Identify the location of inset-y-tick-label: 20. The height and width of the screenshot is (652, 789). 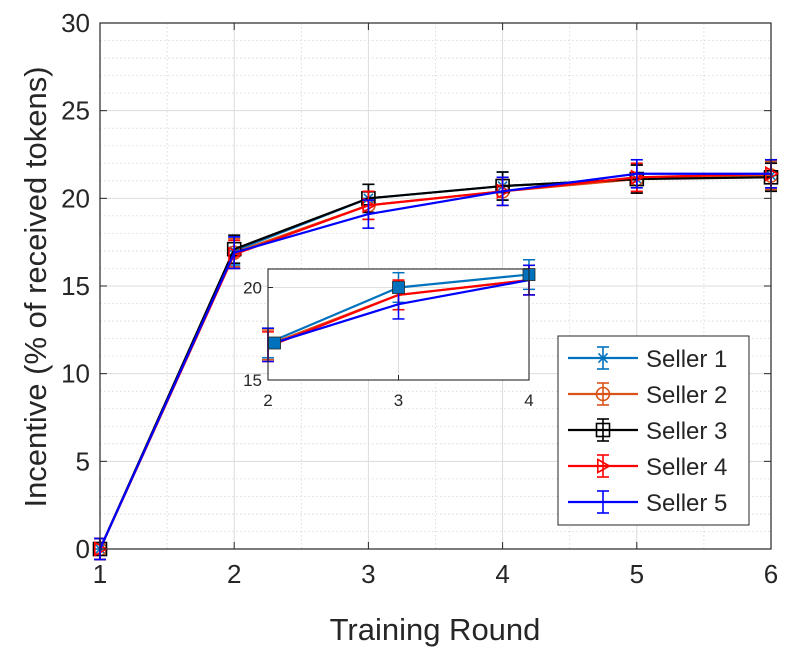
(252, 288).